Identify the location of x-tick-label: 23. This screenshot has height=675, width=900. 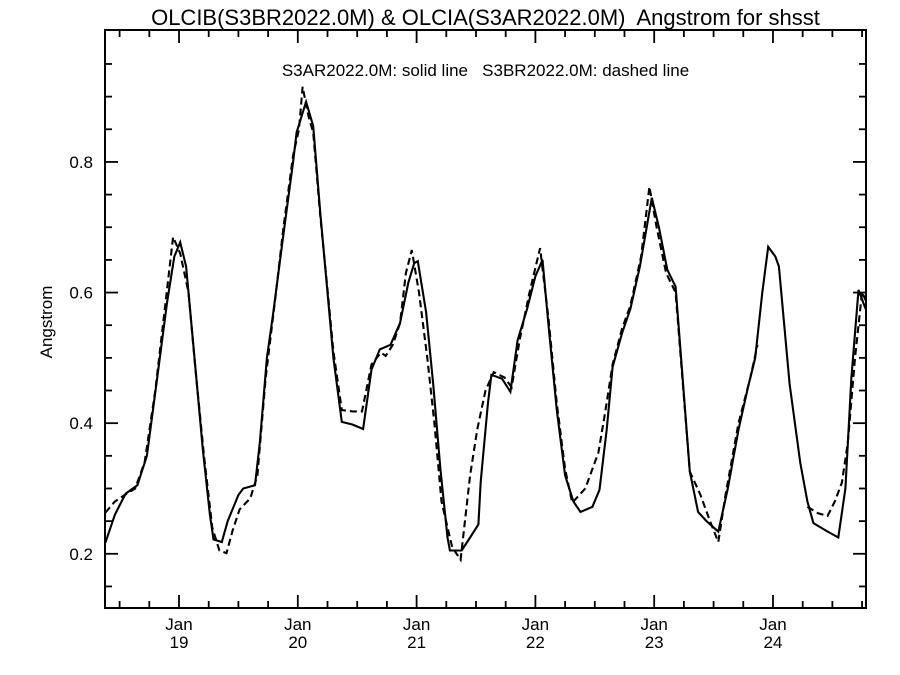
(654, 642).